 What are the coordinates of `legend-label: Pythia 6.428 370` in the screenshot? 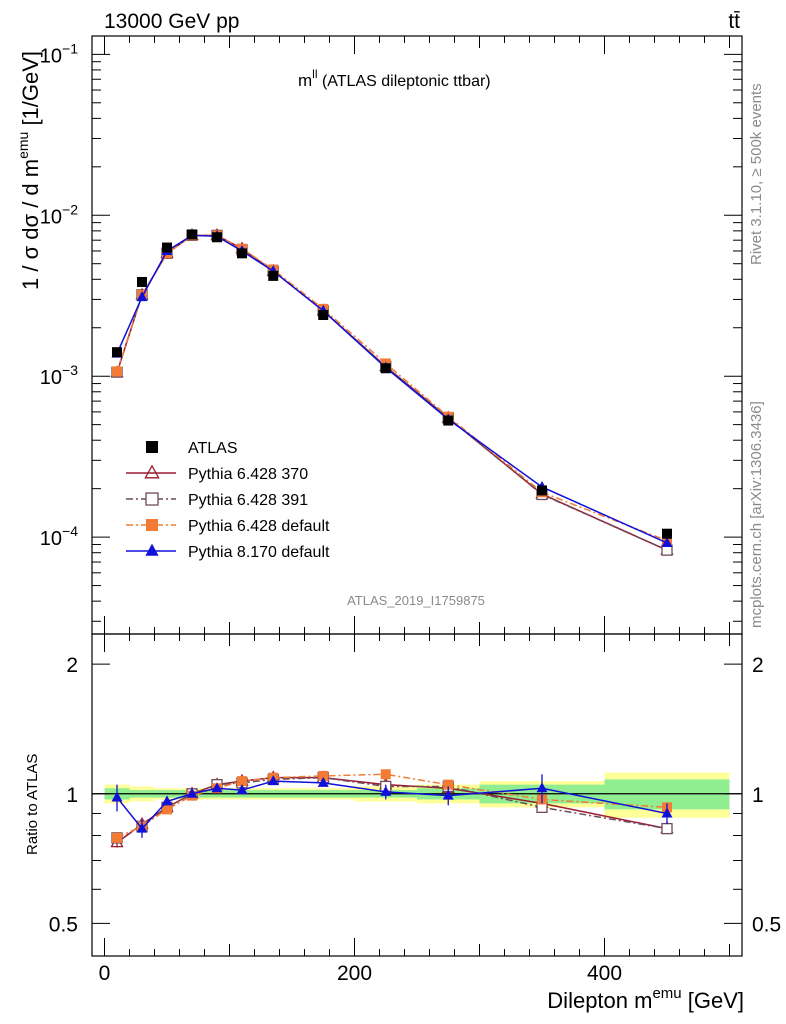 It's located at (248, 474).